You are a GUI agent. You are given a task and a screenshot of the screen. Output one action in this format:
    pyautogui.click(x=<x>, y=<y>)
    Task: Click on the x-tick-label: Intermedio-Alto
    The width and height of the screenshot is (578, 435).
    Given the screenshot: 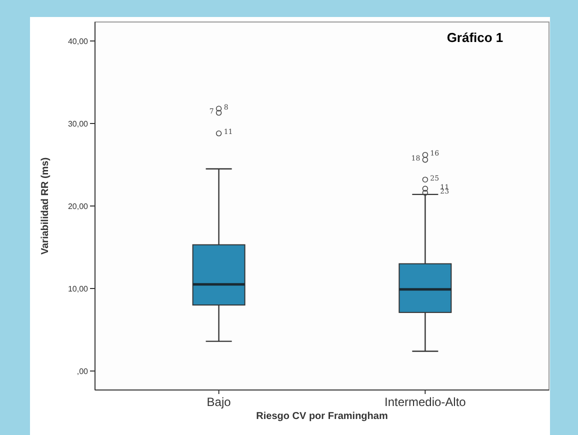 What is the action you would take?
    pyautogui.click(x=425, y=402)
    